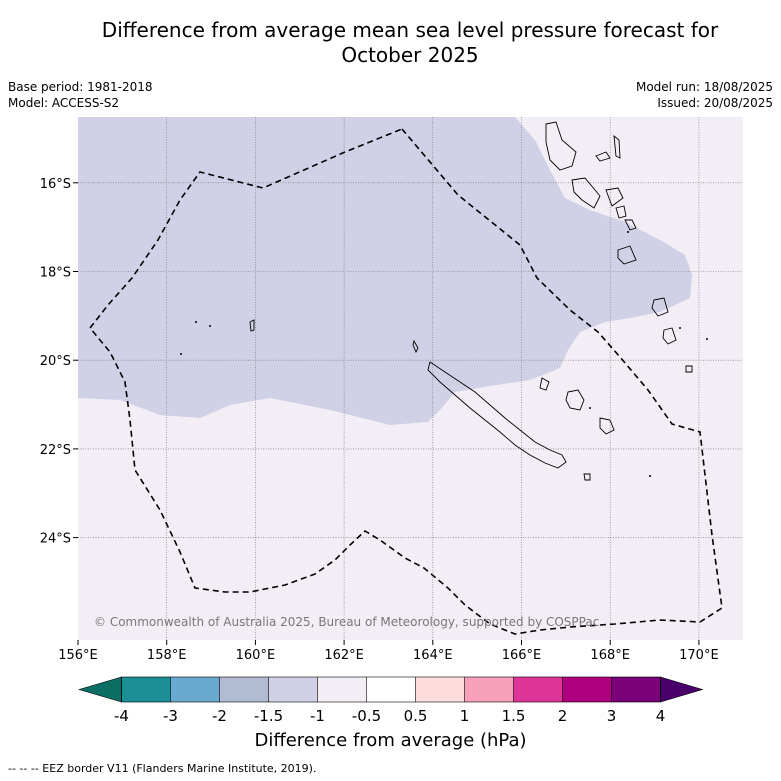 This screenshot has width=781, height=781. I want to click on colorbar-tick-label: 2, so click(563, 716).